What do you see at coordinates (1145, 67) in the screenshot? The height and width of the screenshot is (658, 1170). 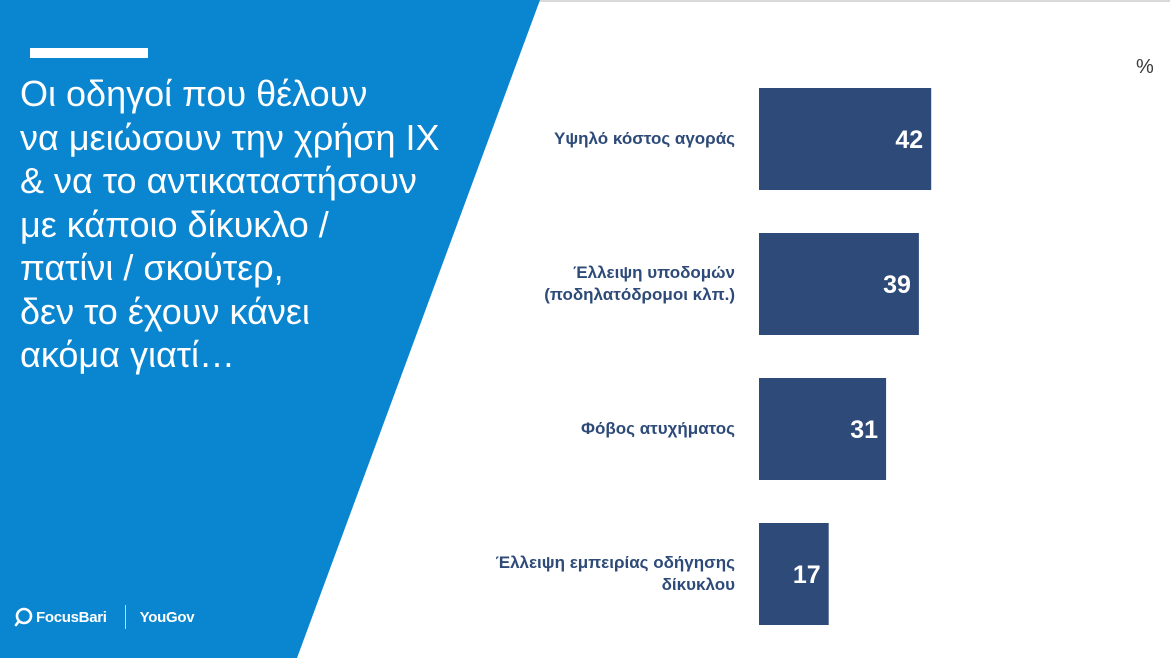 I see `unit-label: %` at bounding box center [1145, 67].